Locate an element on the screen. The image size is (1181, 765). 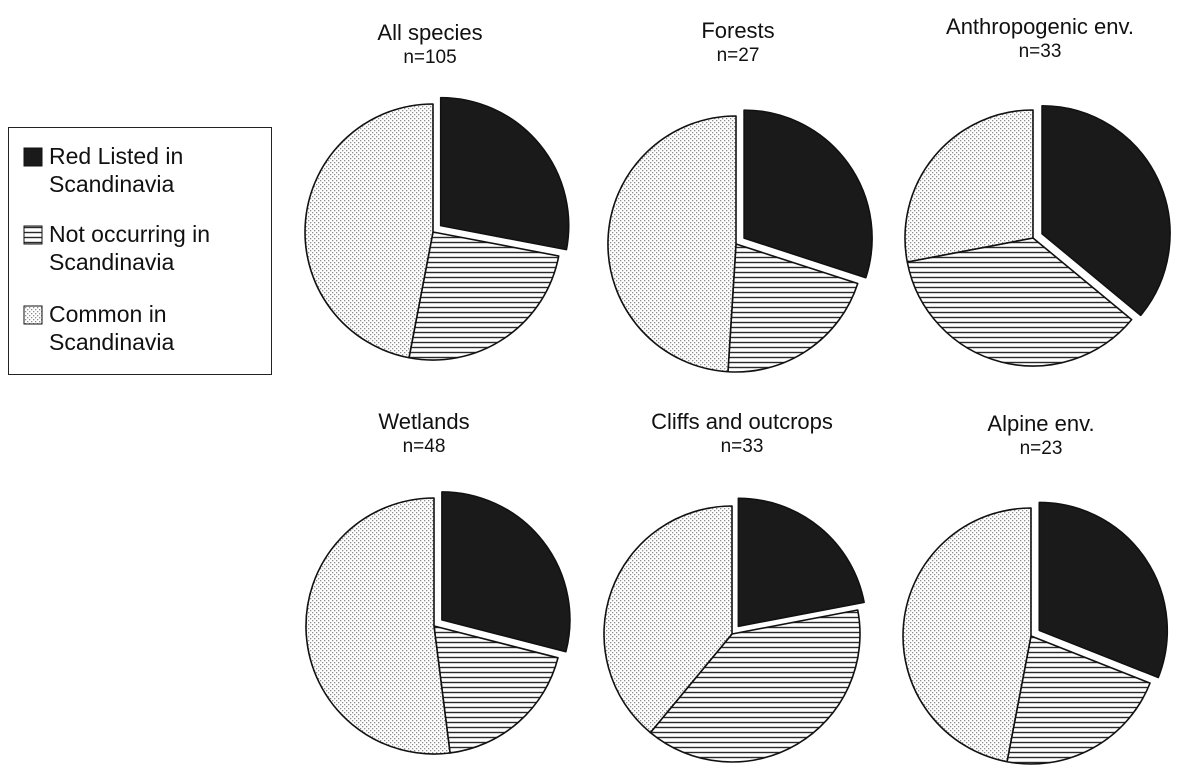
legend-item-red-listed: Red Listed in Scandinavia is located at coordinates (103, 170).